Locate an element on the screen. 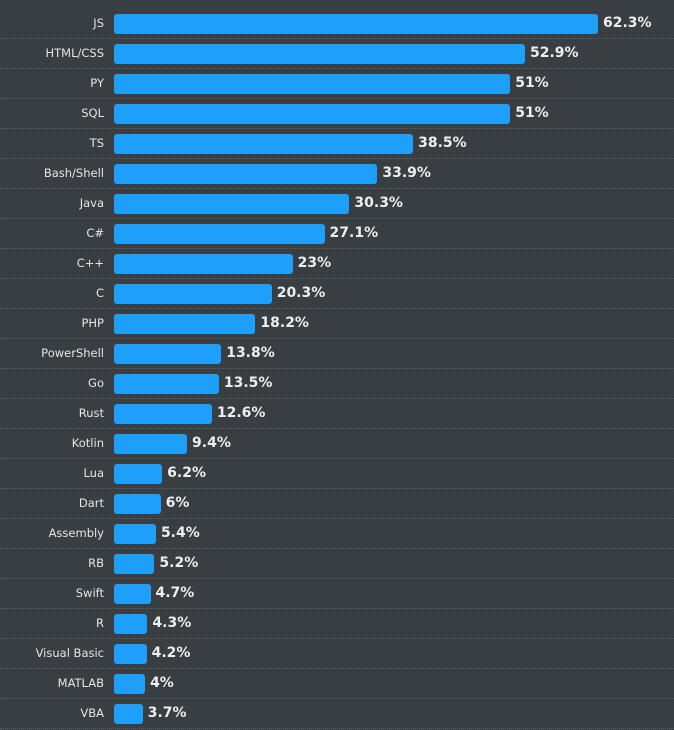 The width and height of the screenshot is (674, 730). value-label: 18.2% is located at coordinates (284, 323).